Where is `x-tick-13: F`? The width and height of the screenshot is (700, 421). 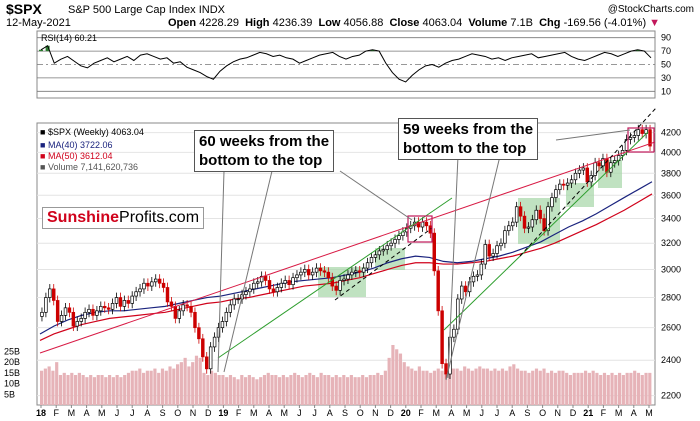
x-tick-13: F is located at coordinates (239, 413).